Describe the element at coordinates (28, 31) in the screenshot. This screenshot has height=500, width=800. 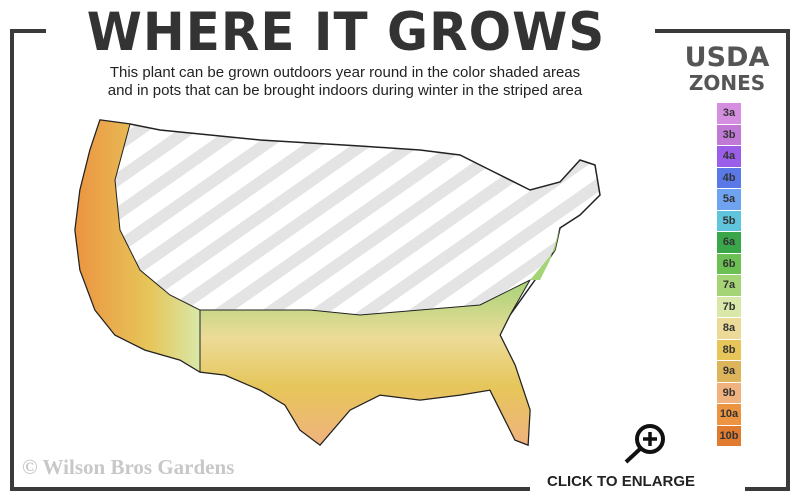
I see `frame-top-left` at that location.